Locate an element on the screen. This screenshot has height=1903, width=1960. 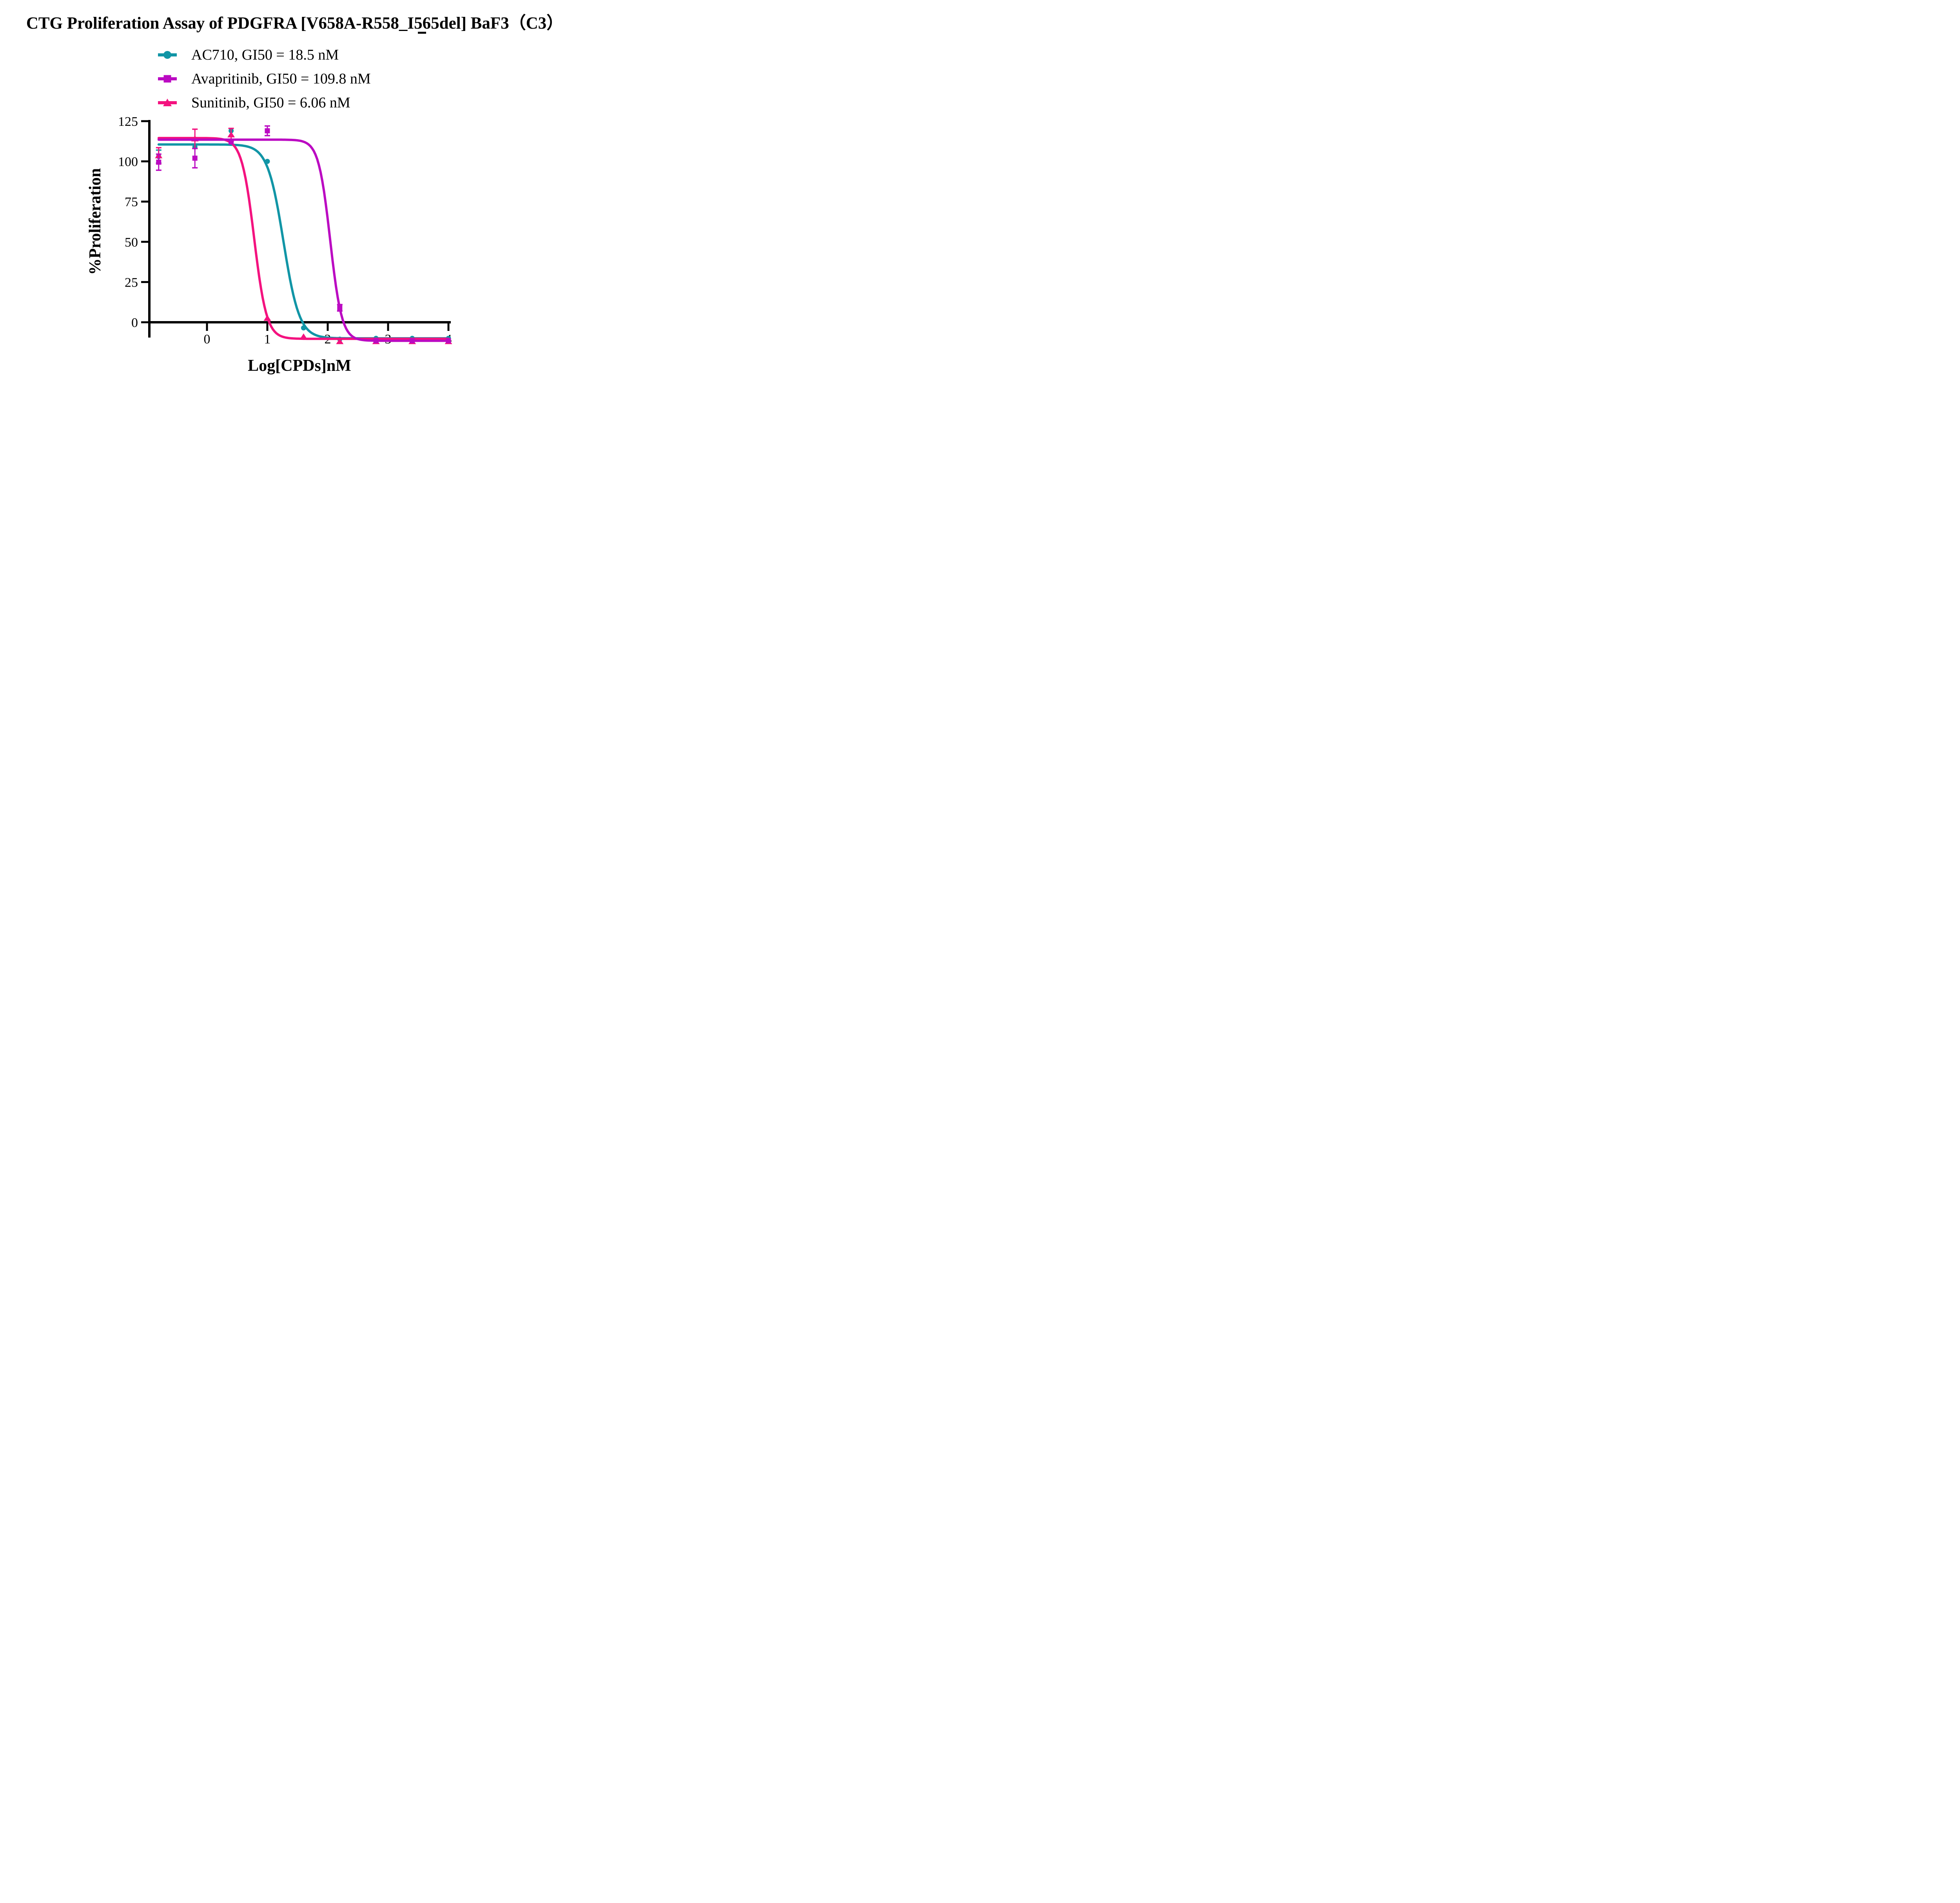
legend-label-ac710: AC710, GI50 = 18.5 nM is located at coordinates (265, 55).